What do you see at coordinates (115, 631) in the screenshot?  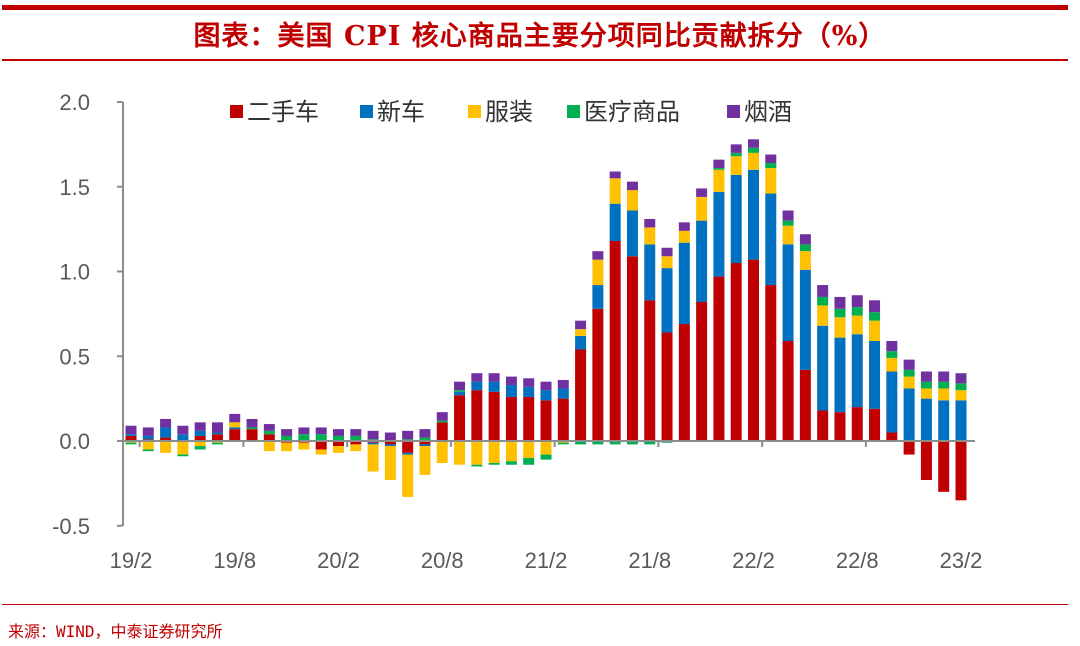 I see `source-note: 来源：WIND，中泰证券研究所` at bounding box center [115, 631].